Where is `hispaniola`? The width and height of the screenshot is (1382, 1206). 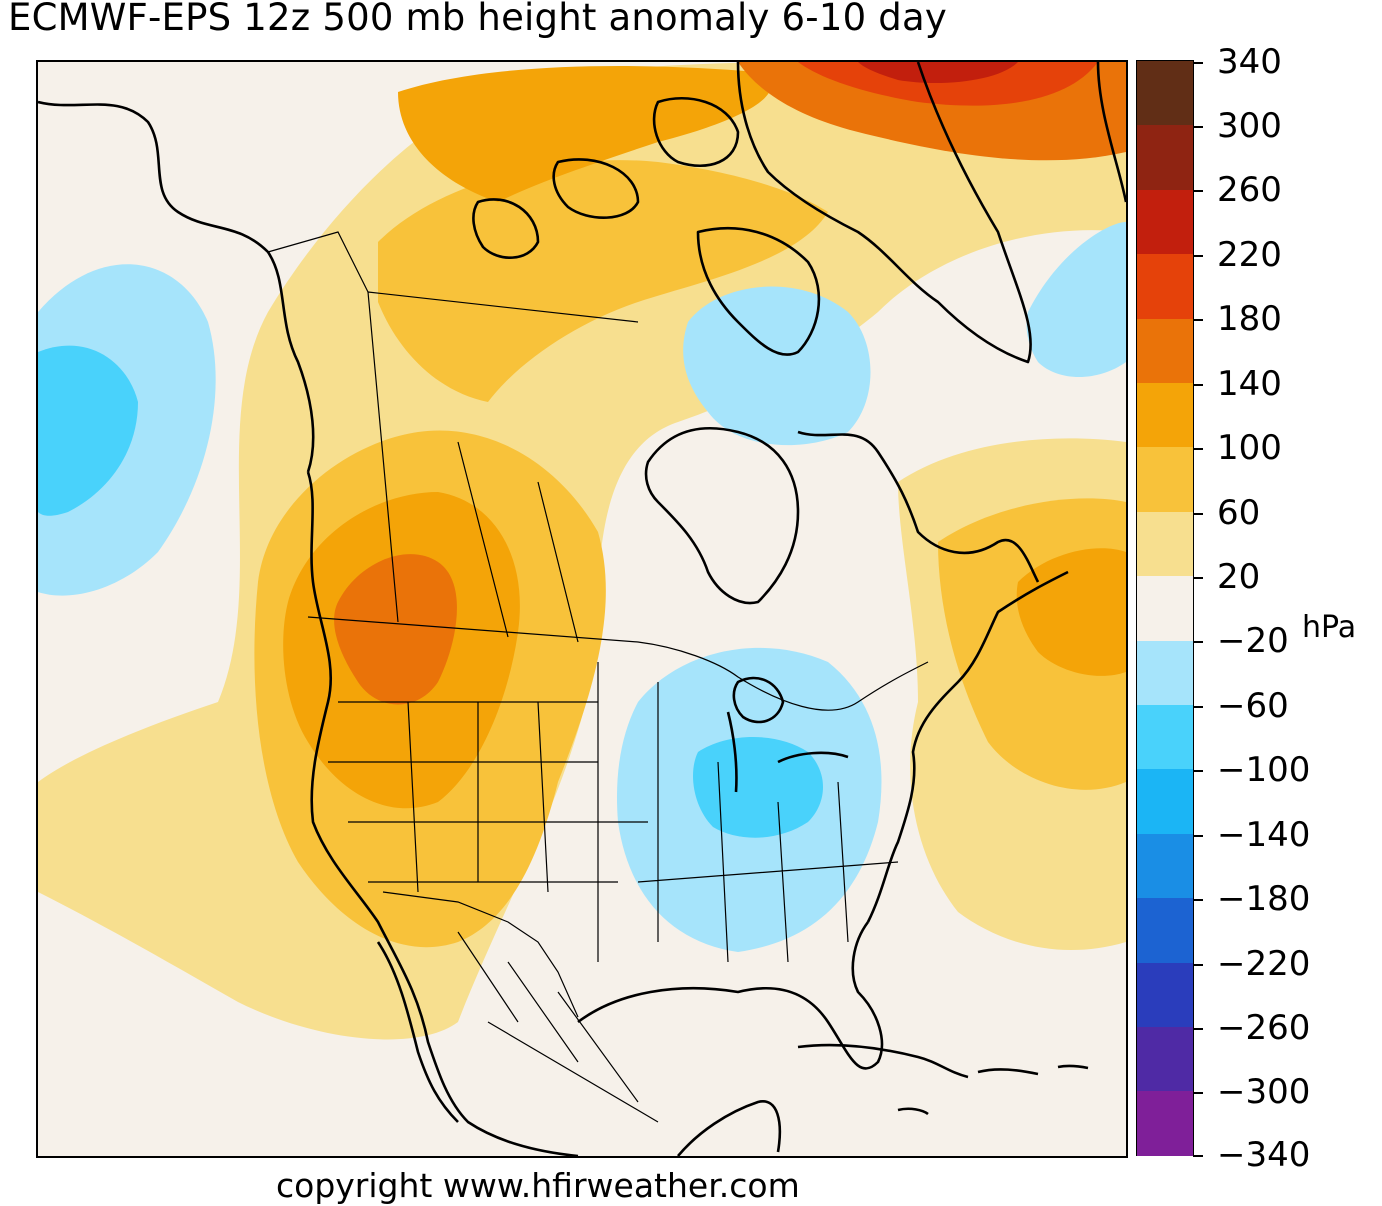 hispaniola is located at coordinates (1008, 1072).